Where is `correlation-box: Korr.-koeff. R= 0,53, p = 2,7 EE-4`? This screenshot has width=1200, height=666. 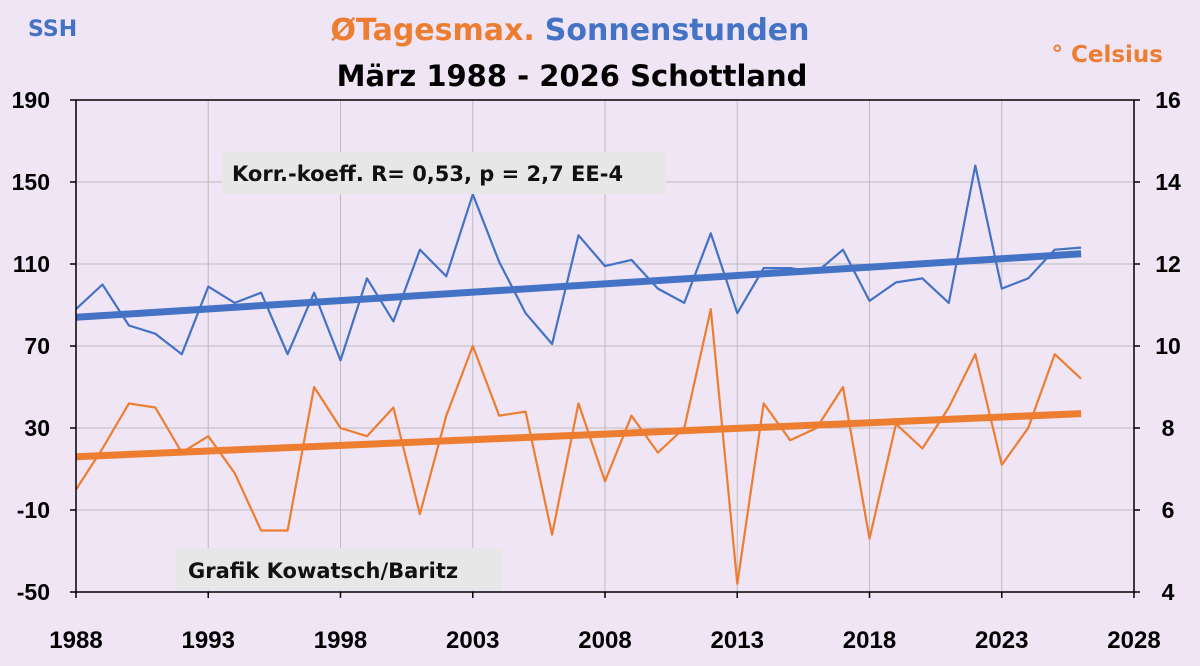
correlation-box: Korr.-koeff. R= 0,53, p = 2,7 EE-4 is located at coordinates (444, 173).